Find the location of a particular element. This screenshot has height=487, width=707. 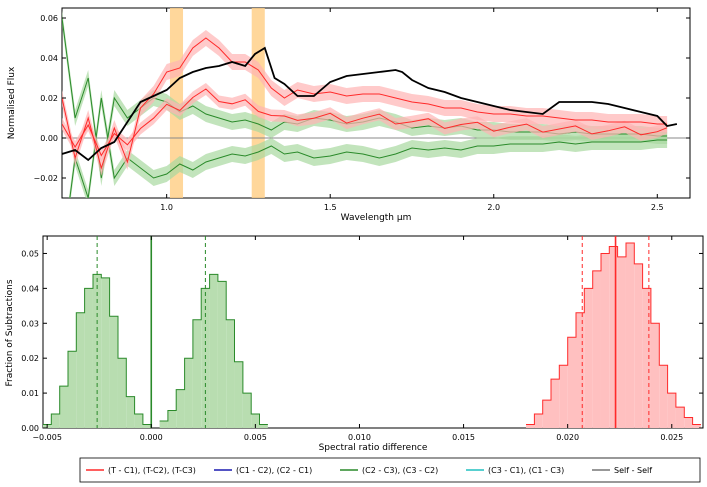

bot-xtick-label-5: 0.020 is located at coordinates (567, 437).